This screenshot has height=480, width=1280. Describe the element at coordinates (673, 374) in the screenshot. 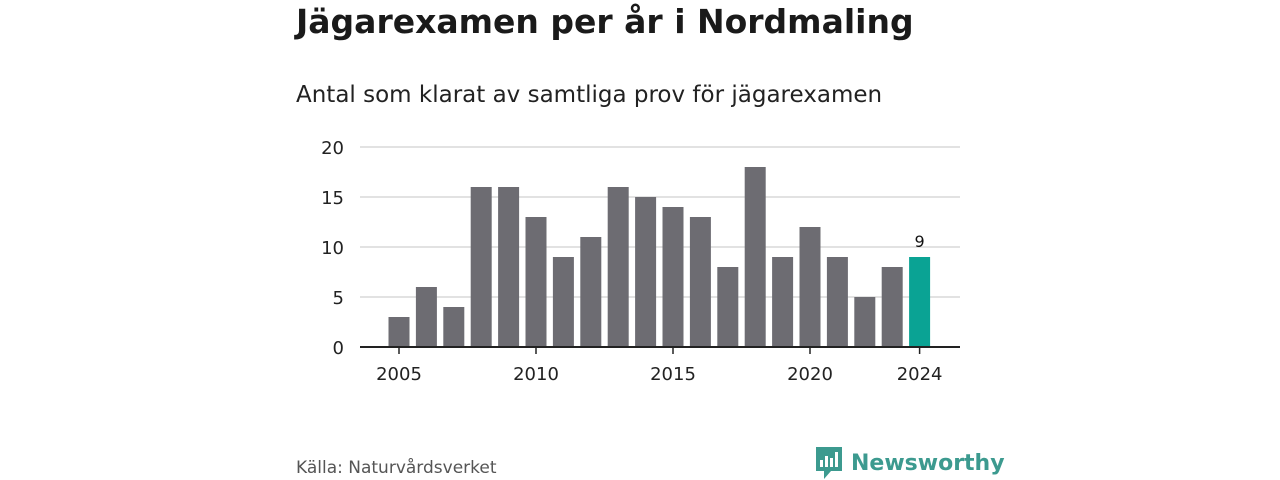

I see `x-tick-label: 2015` at that location.